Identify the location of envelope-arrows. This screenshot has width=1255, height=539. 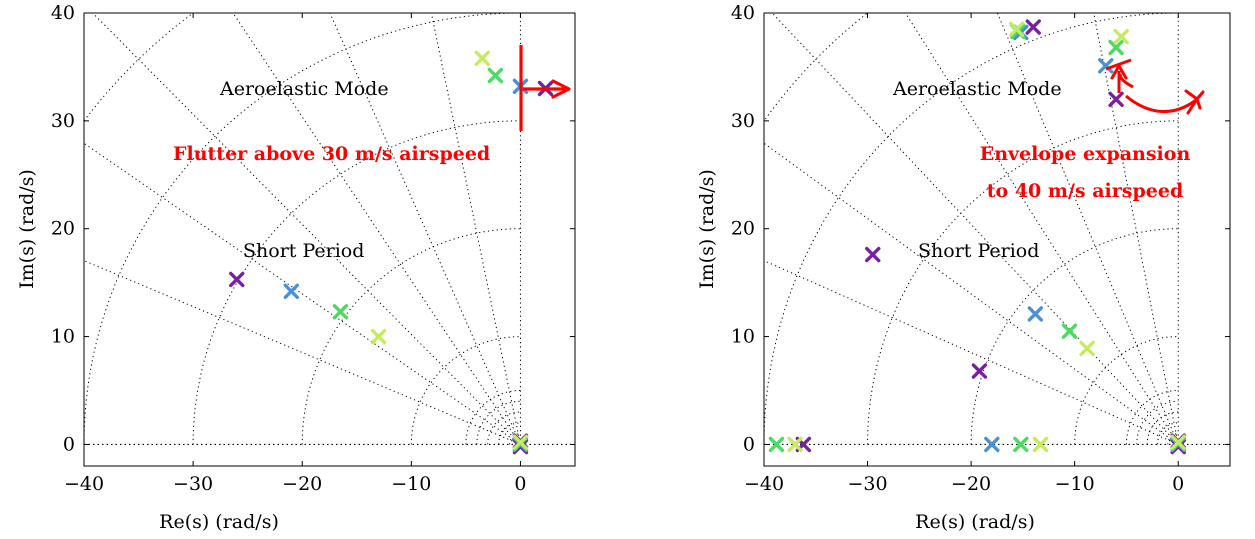
(1155, 86).